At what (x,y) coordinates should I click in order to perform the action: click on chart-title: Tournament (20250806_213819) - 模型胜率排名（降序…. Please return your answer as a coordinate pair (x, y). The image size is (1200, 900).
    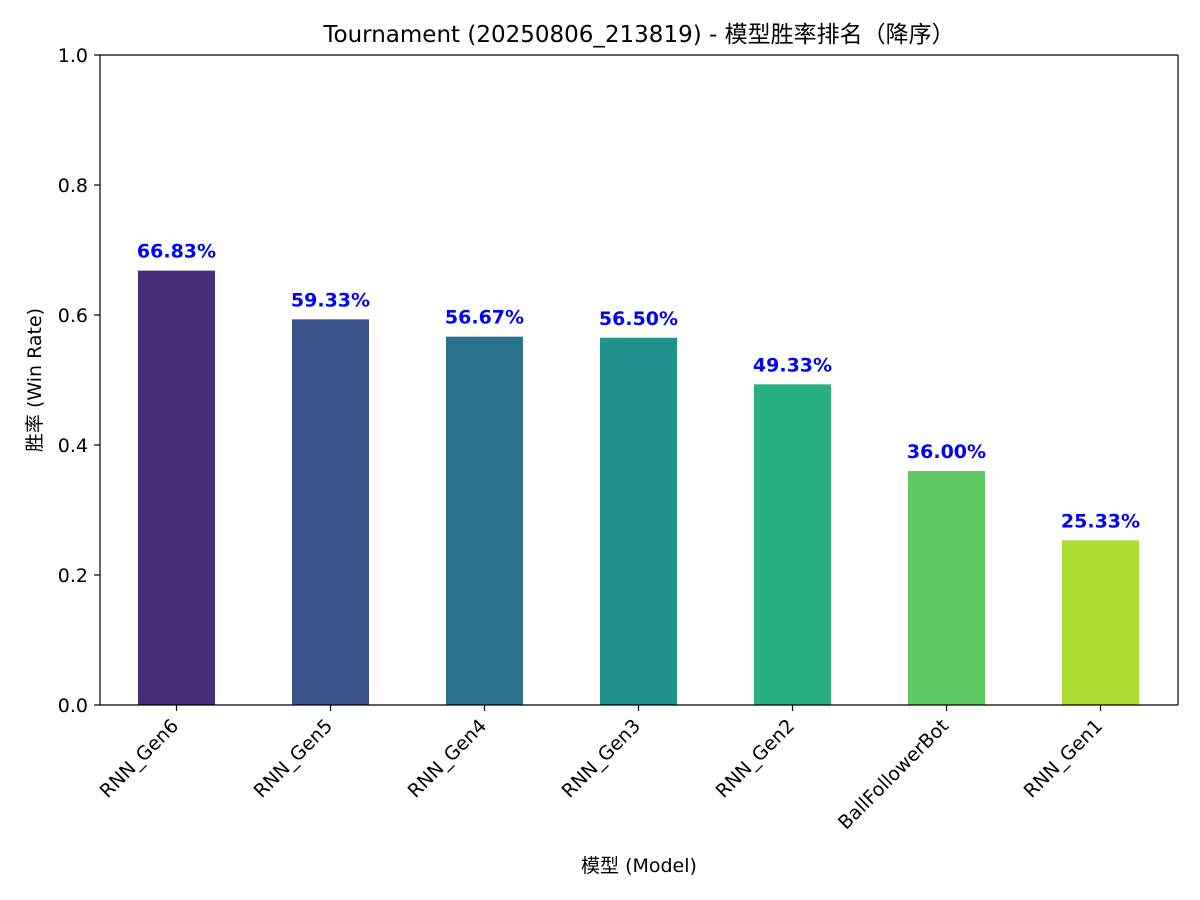
    Looking at the image, I should click on (638, 35).